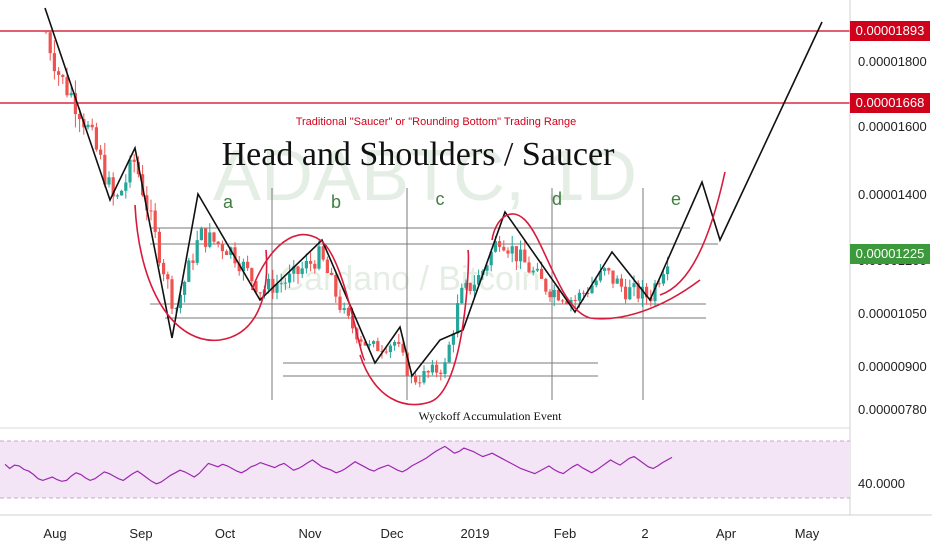  I want to click on time-tick: Aug, so click(54, 533).